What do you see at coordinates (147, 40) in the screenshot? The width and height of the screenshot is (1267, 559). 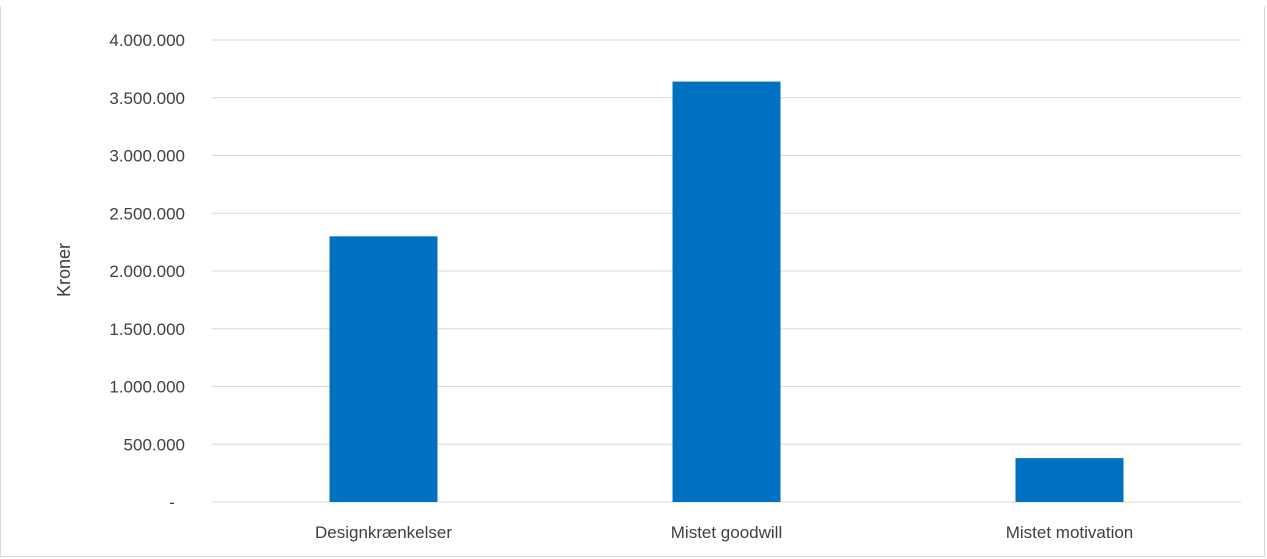 I see `y-tick-label: 4.000.000` at bounding box center [147, 40].